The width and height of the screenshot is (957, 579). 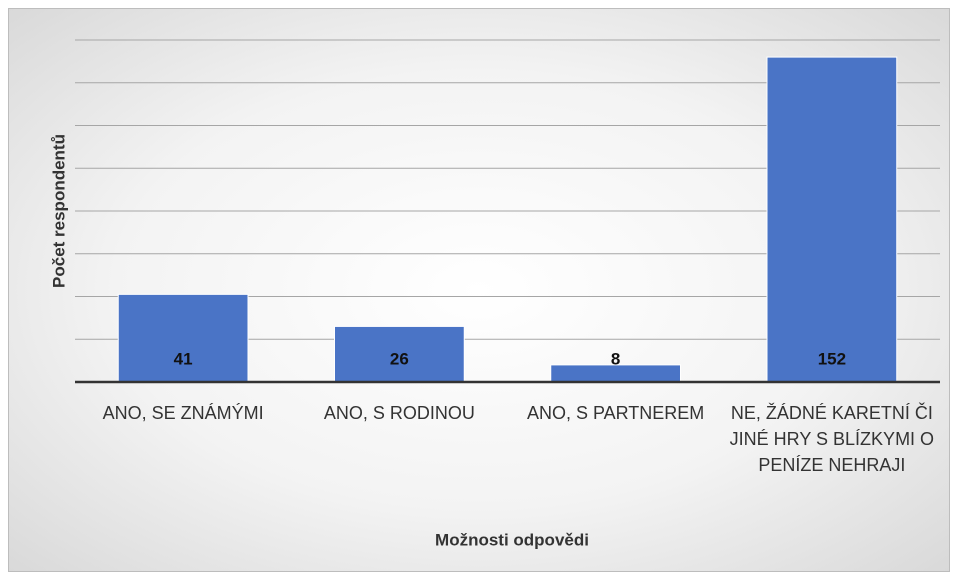 What do you see at coordinates (832, 358) in the screenshot?
I see `data-label: 152` at bounding box center [832, 358].